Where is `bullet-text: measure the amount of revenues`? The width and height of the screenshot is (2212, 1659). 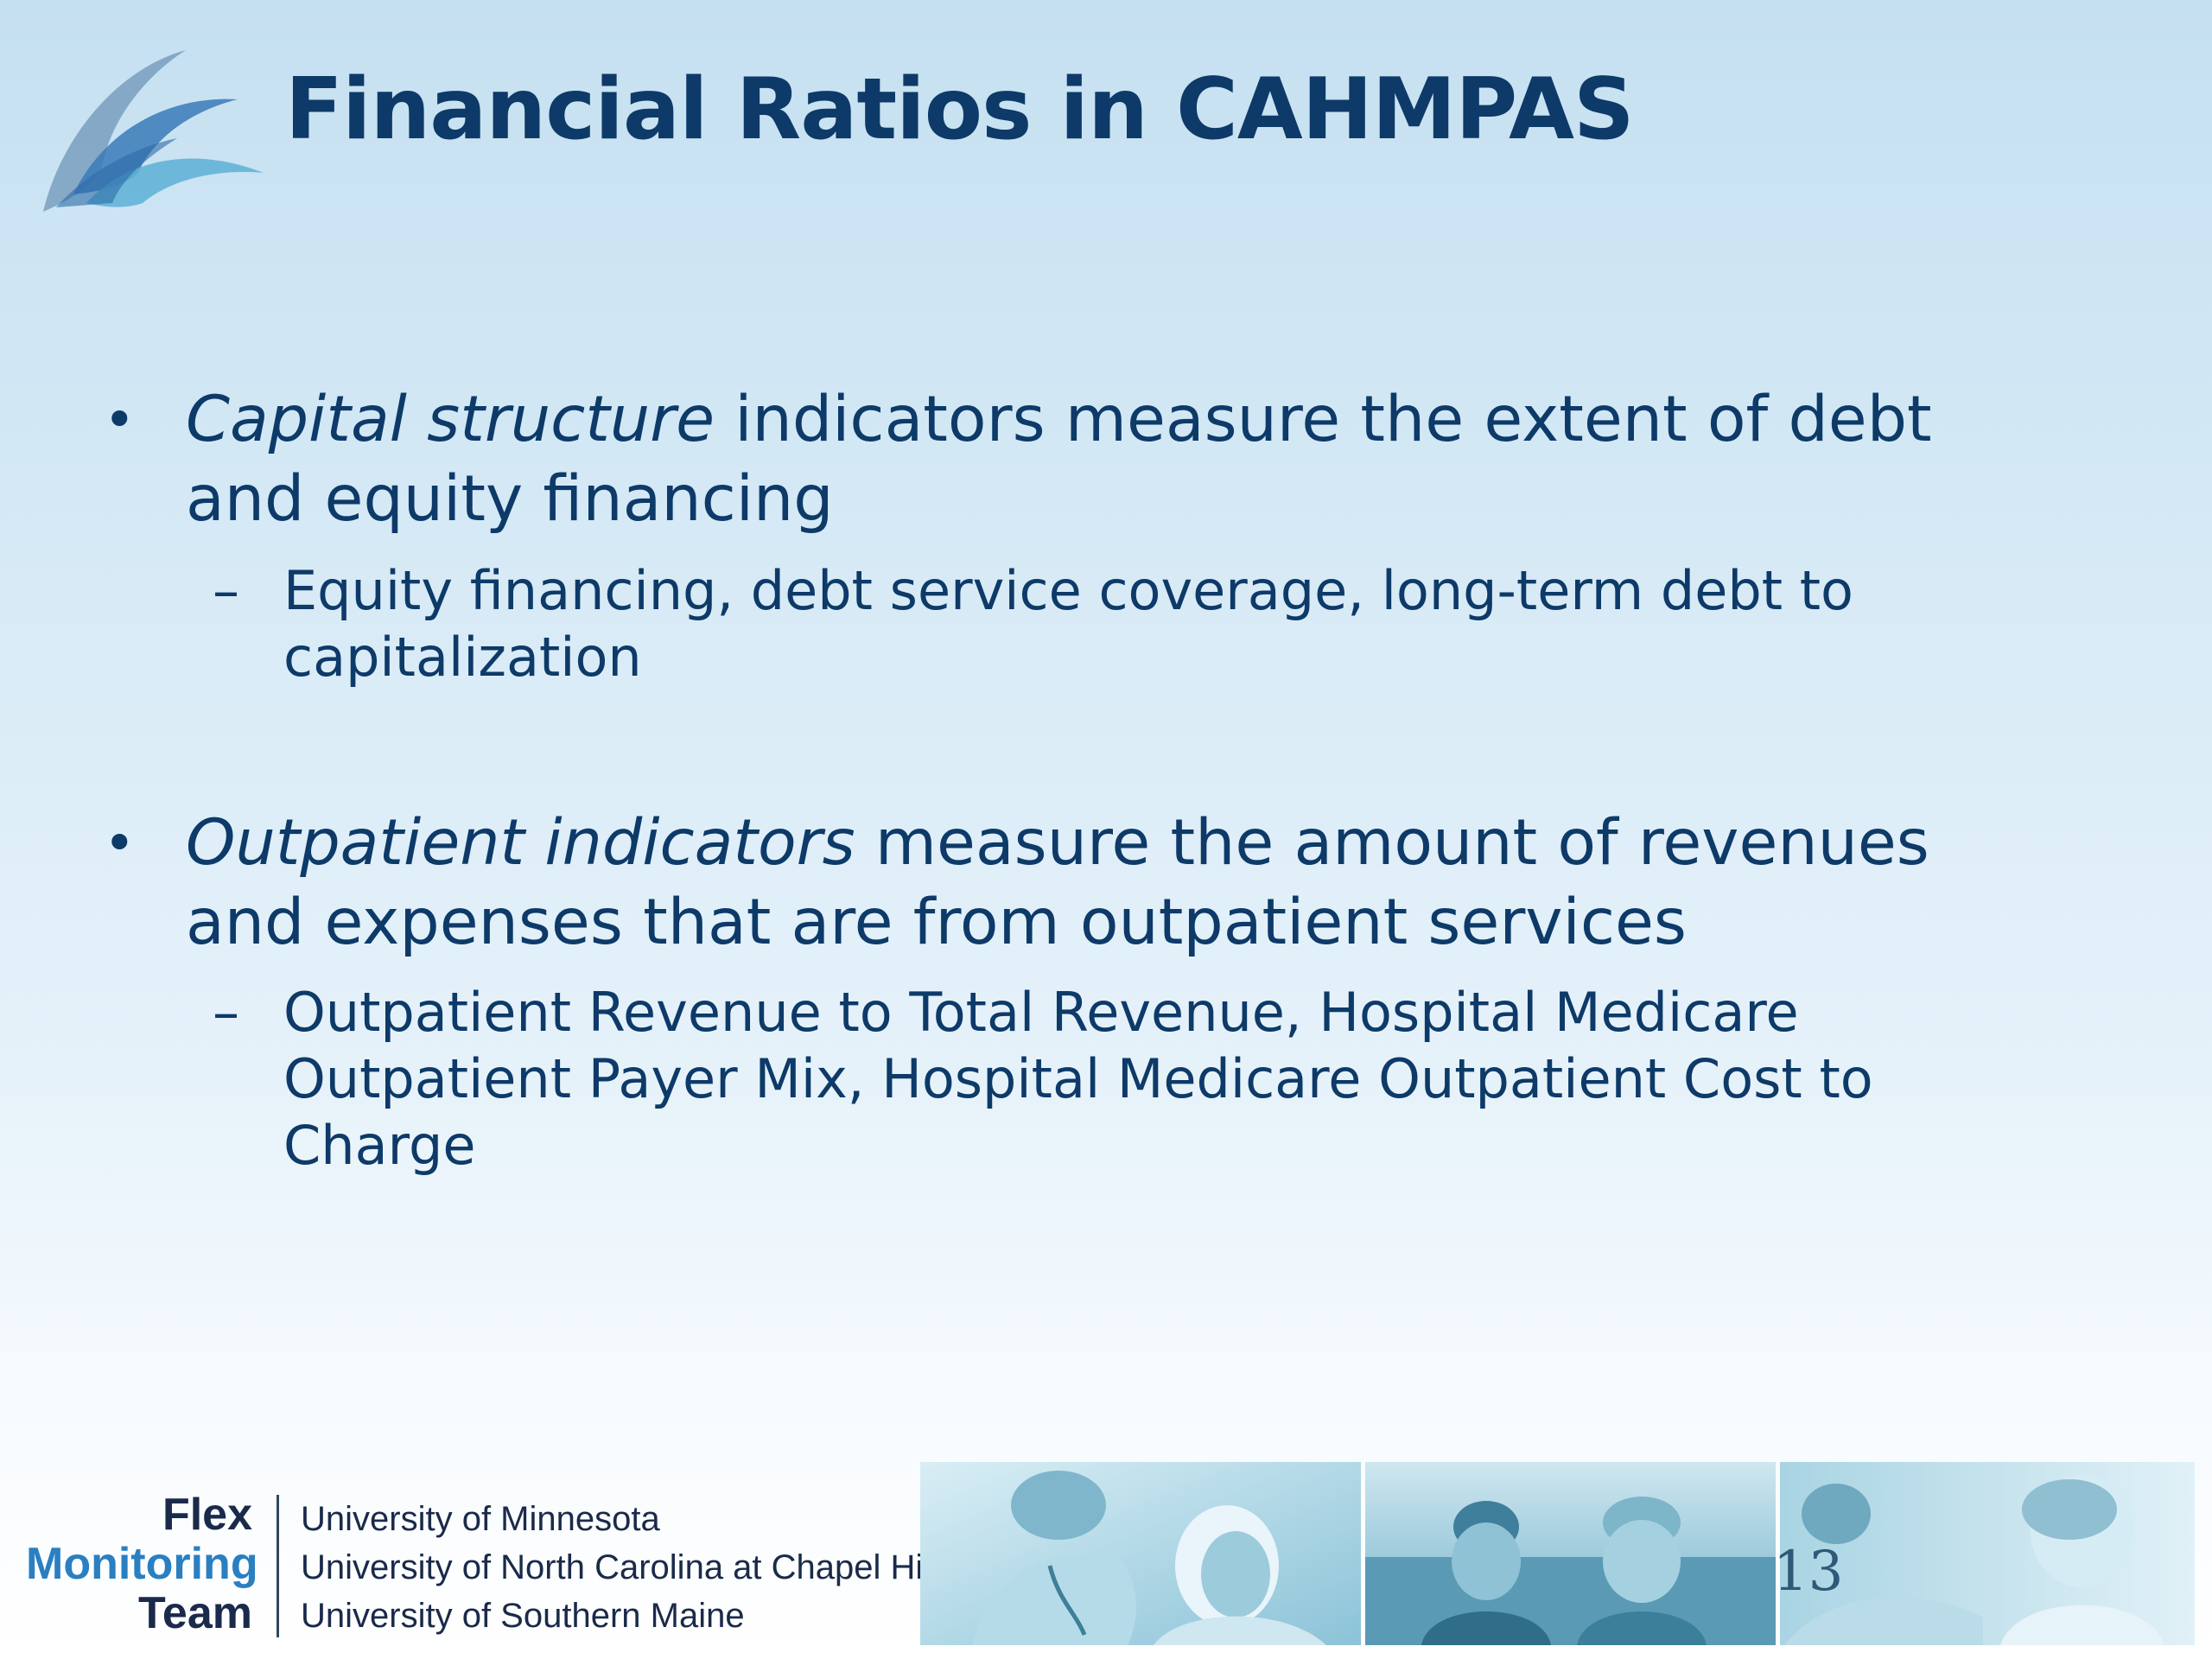
bullet-text: measure the amount of revenues is located at coordinates (1392, 843).